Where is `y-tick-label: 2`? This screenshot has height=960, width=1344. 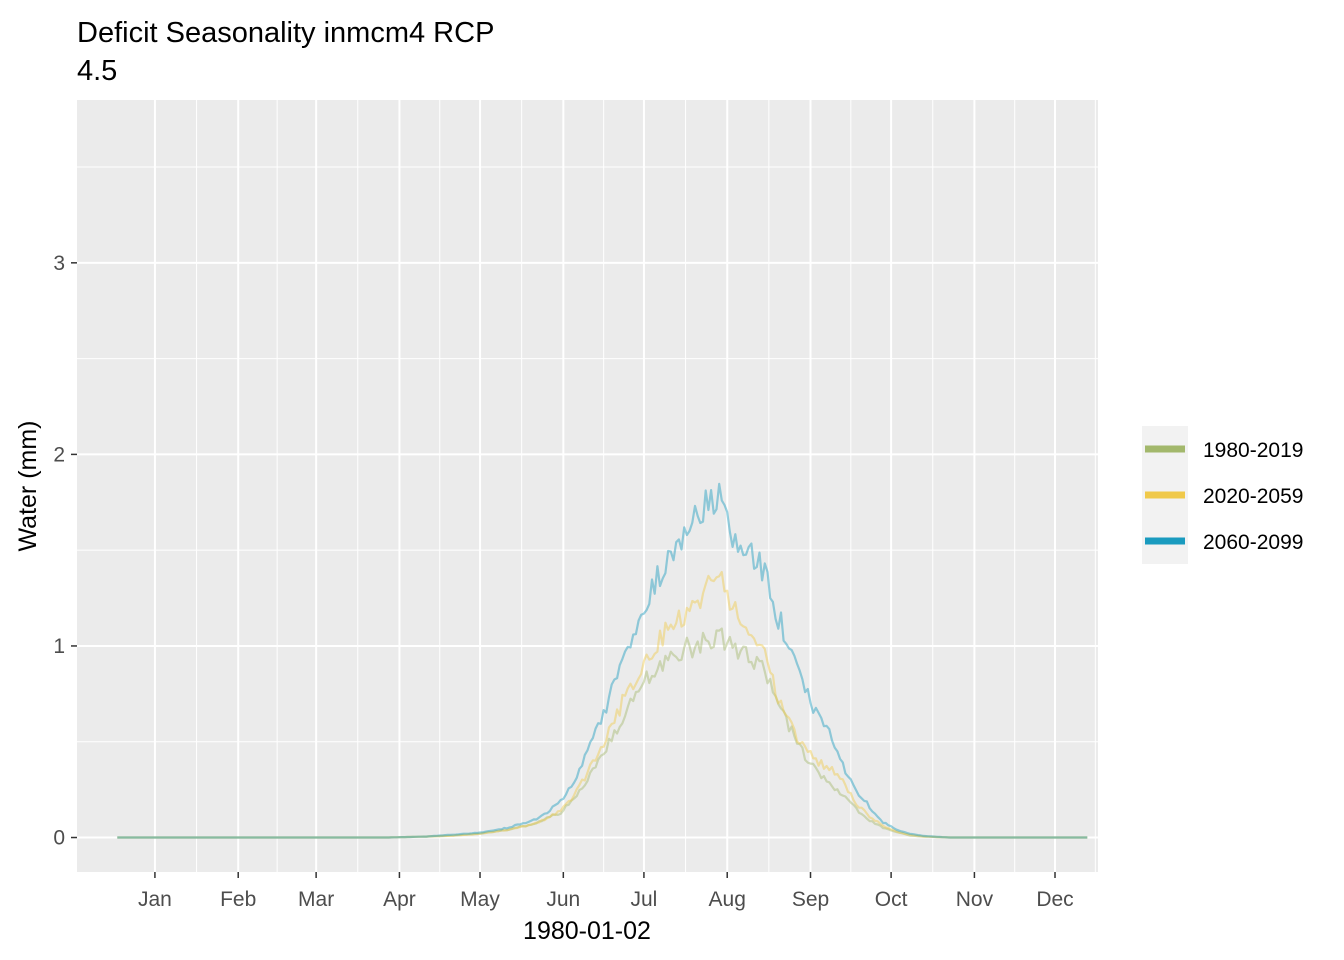 y-tick-label: 2 is located at coordinates (59, 454).